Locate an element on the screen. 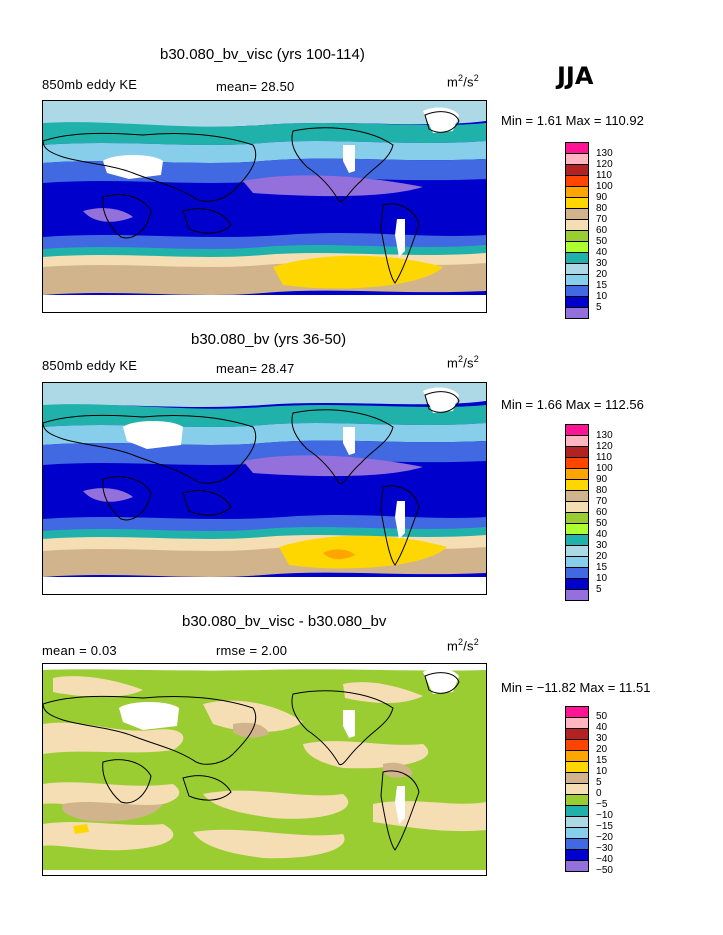 The width and height of the screenshot is (723, 935). panel-2-left-label: 850mb eddy KE is located at coordinates (90, 365).